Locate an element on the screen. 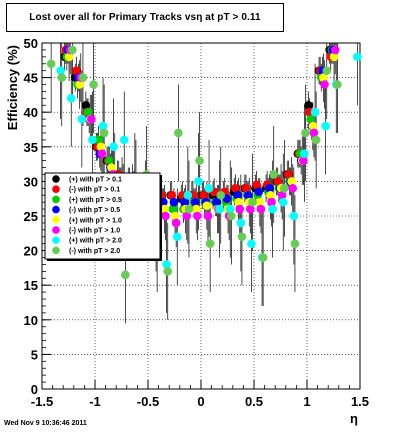 This screenshot has height=433, width=400. y-tick-label: 50 is located at coordinates (31, 43).